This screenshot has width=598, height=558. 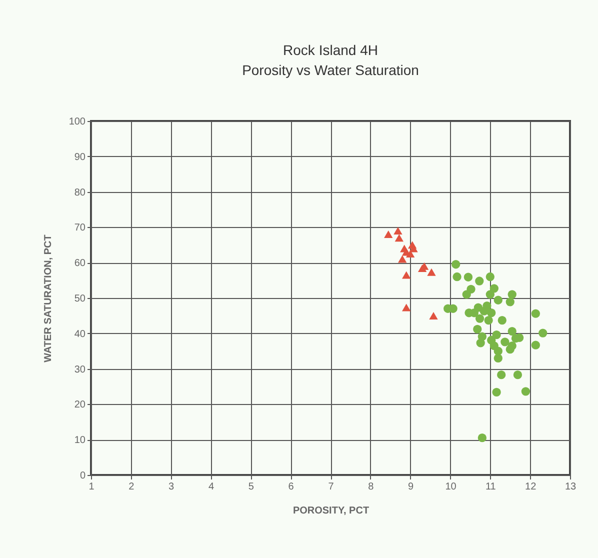 I want to click on y-tick-label: 90, so click(x=80, y=157).